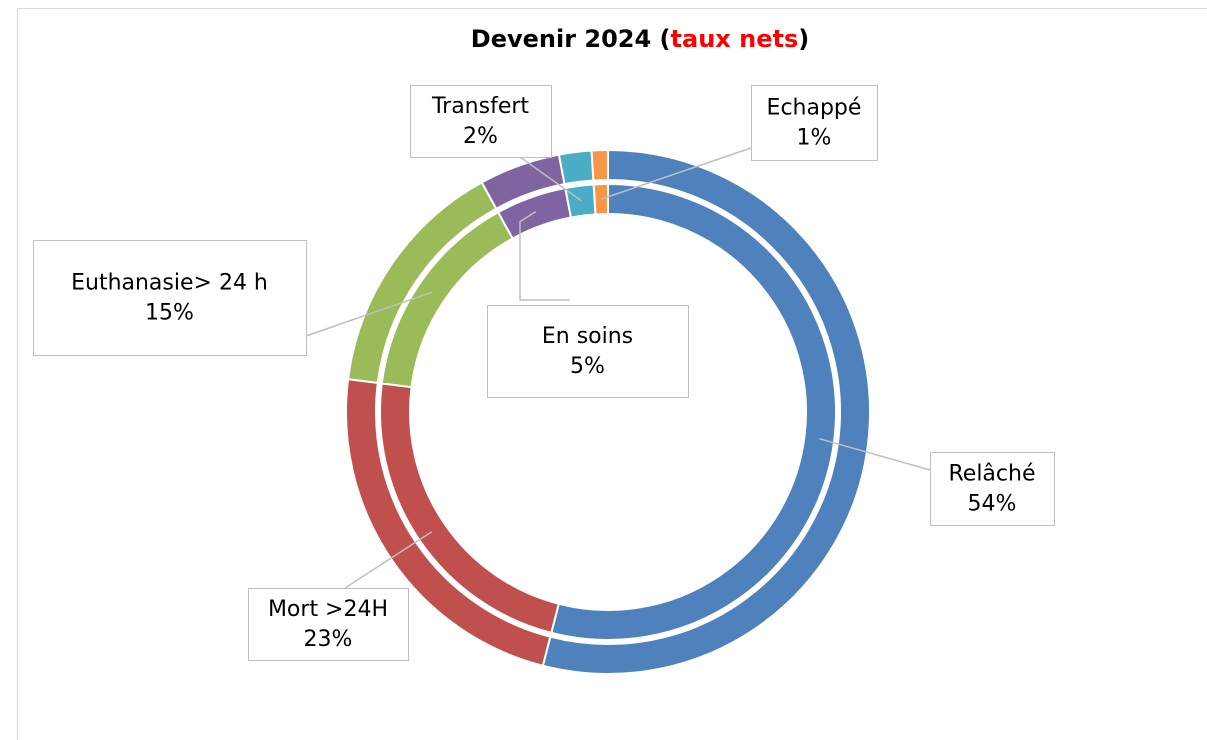 This screenshot has width=1207, height=740. Describe the element at coordinates (735, 39) in the screenshot. I see `title-part: taux nets` at that location.